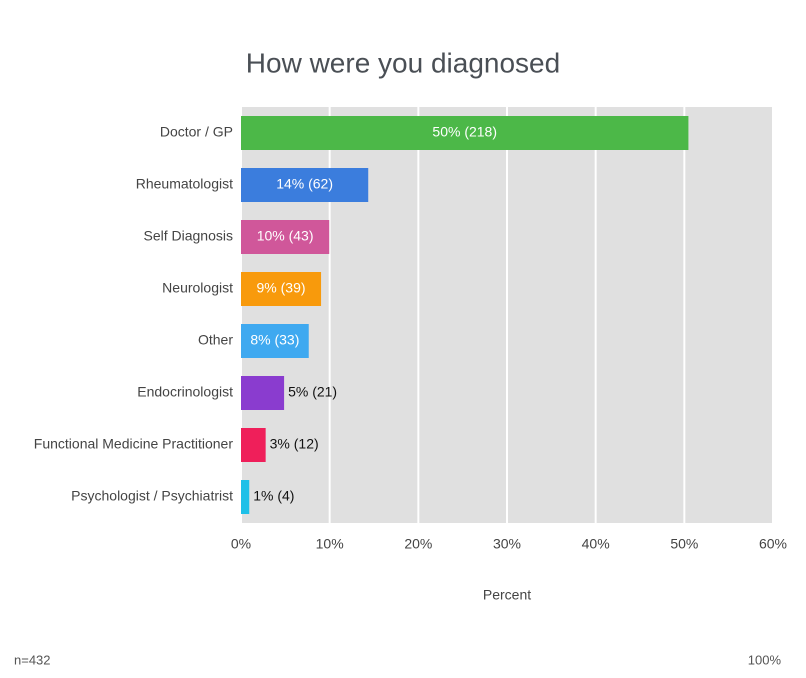  What do you see at coordinates (330, 544) in the screenshot?
I see `x-tick-label: 10%` at bounding box center [330, 544].